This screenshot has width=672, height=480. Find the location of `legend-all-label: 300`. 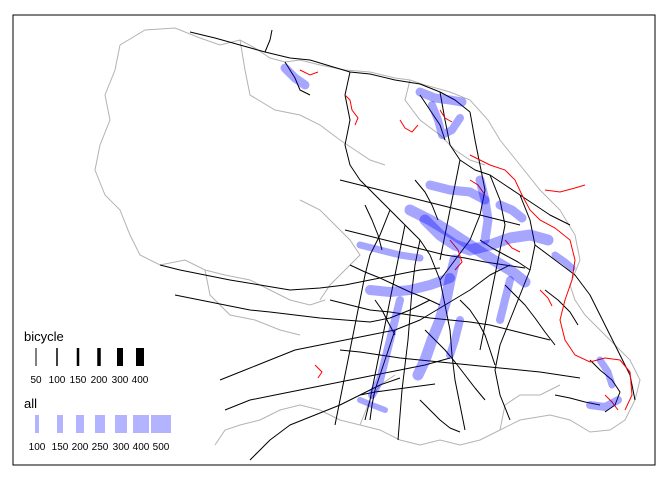

legend-all-label: 300 is located at coordinates (121, 447).